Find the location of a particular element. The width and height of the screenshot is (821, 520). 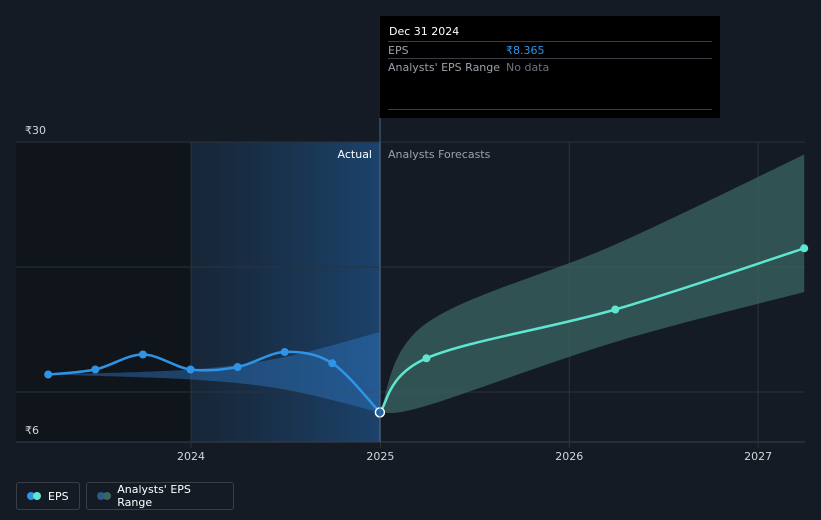

past-shade is located at coordinates (103, 292).